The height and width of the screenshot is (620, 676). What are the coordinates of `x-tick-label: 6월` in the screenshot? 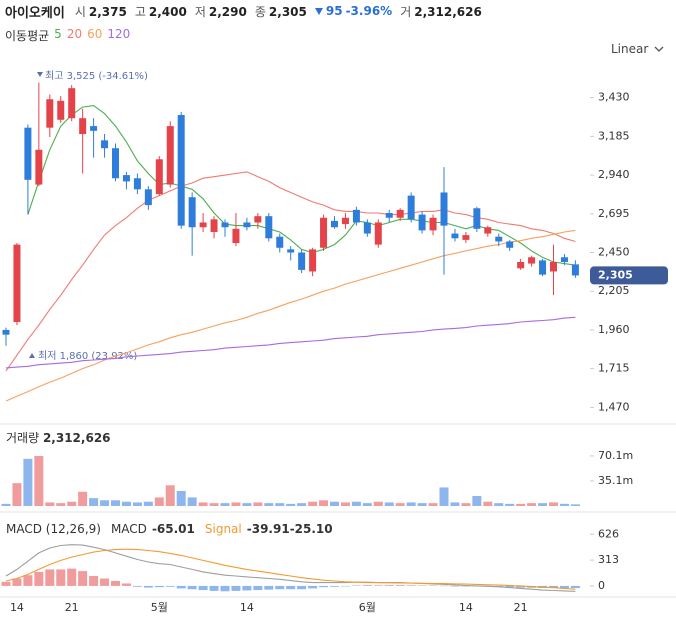 It's located at (367, 607).